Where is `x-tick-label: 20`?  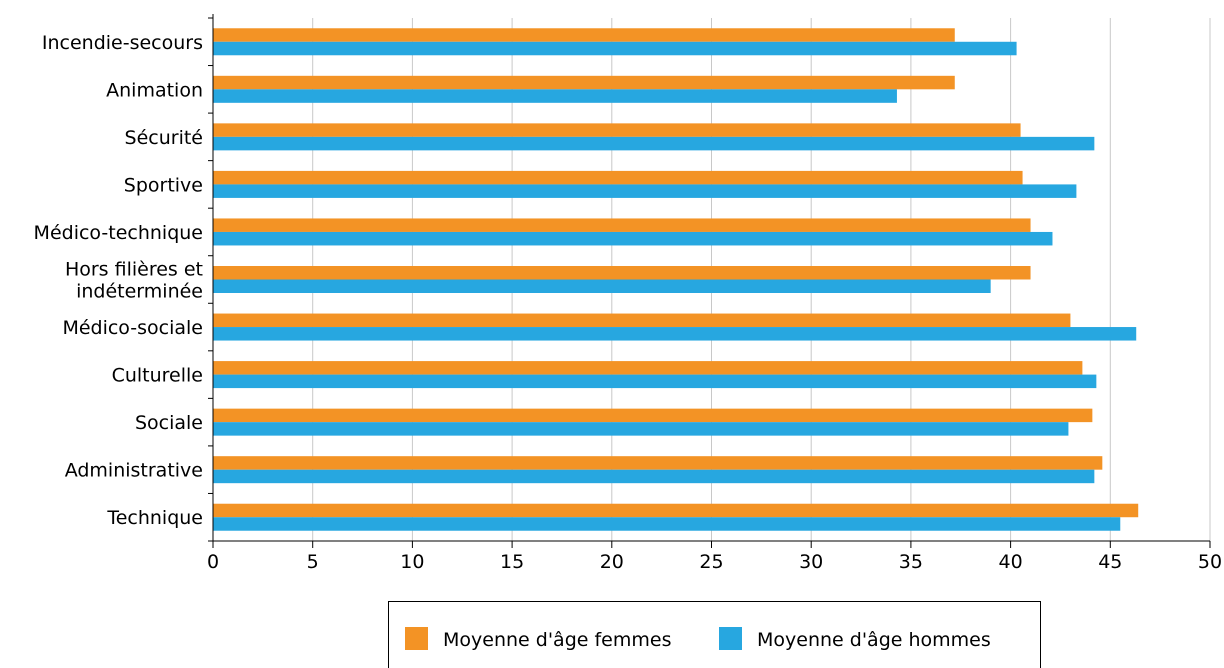
x-tick-label: 20 is located at coordinates (612, 562).